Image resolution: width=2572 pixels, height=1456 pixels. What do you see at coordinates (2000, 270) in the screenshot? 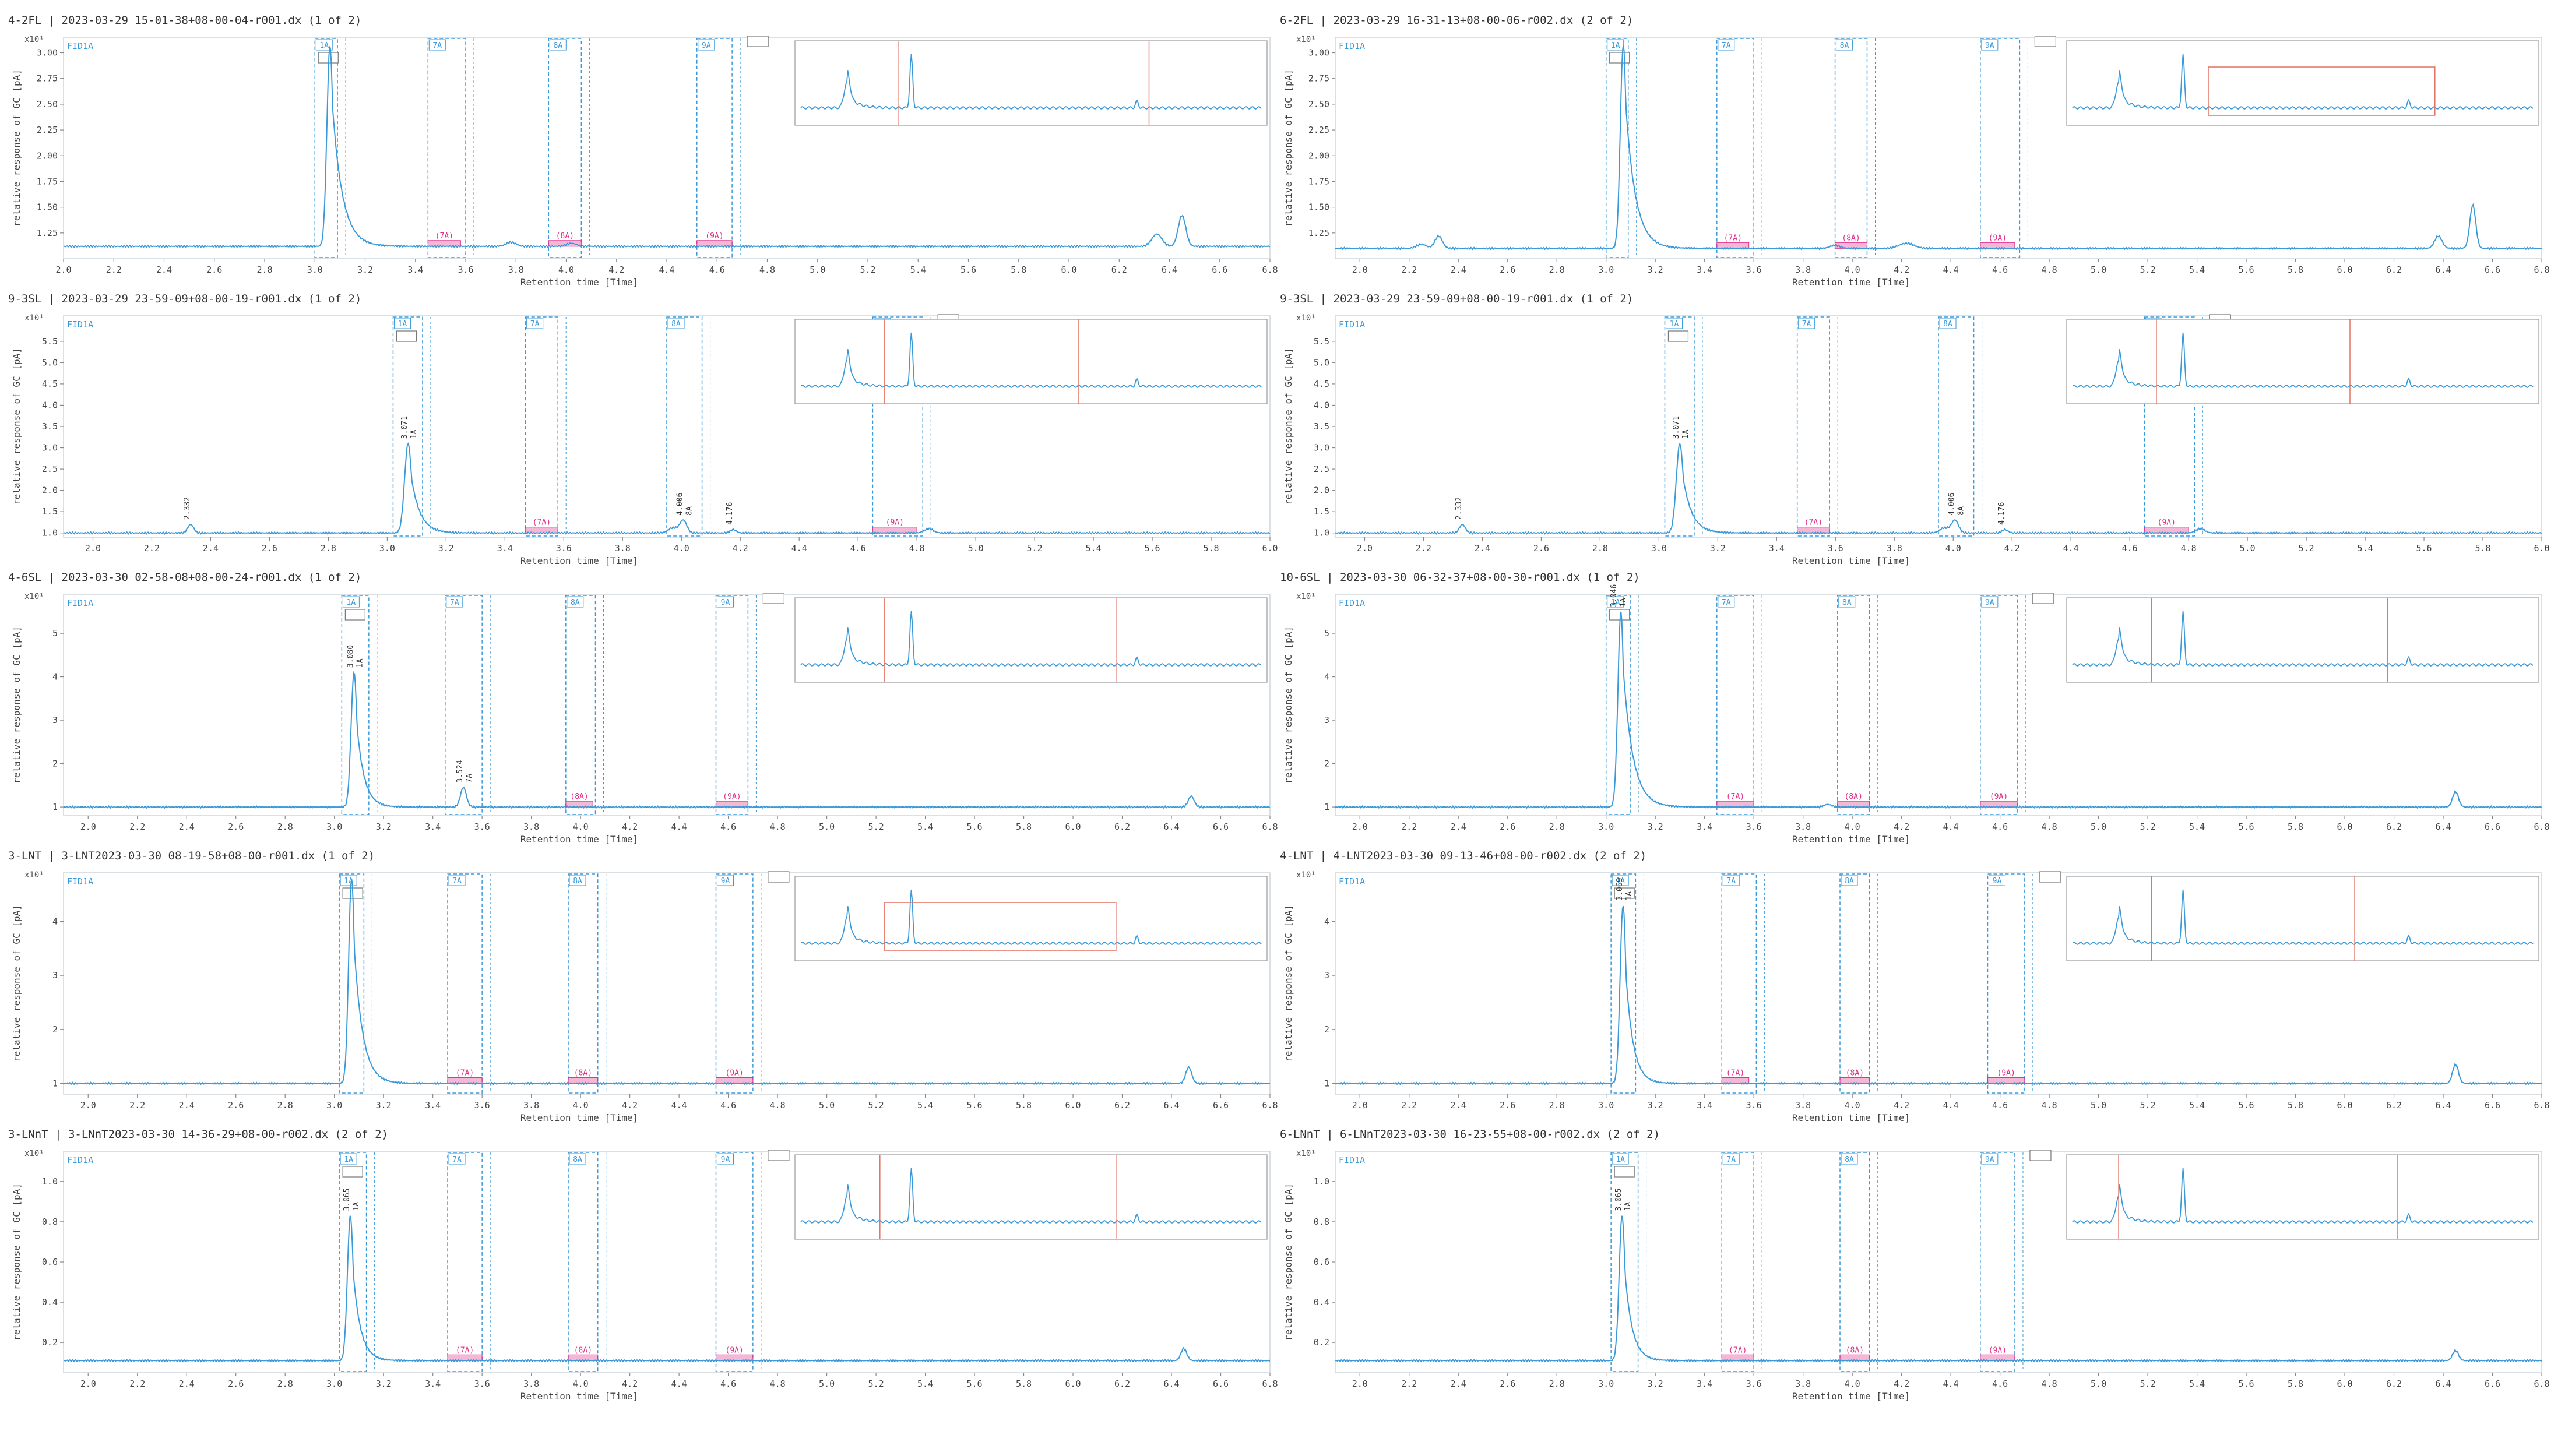
I see `x-tick-label: 4.6` at bounding box center [2000, 270].